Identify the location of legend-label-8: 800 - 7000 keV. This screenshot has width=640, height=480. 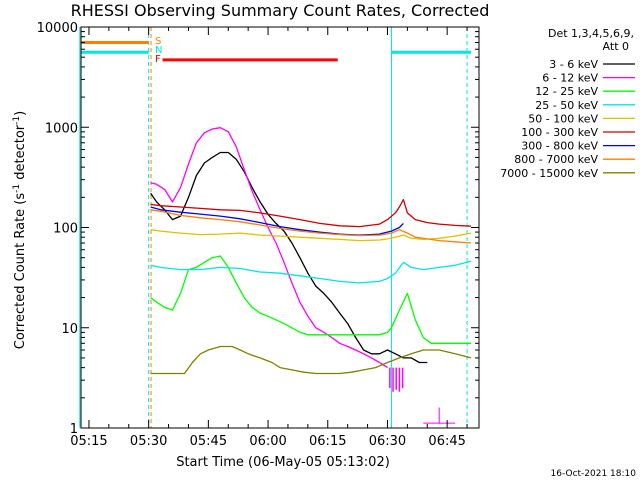
(556, 159).